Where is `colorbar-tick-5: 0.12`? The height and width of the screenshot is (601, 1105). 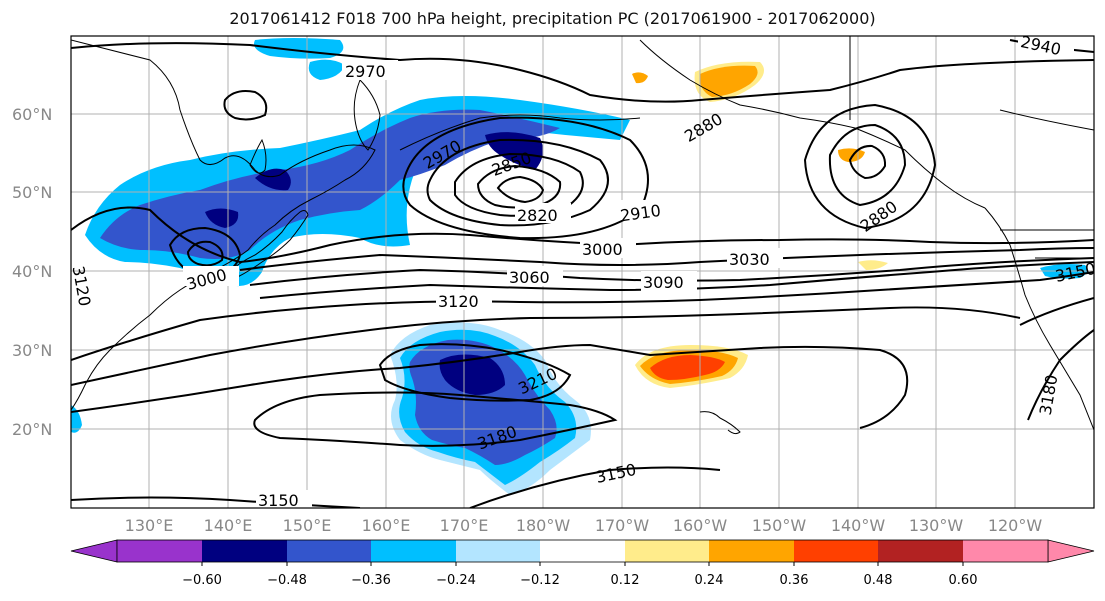 colorbar-tick-5: 0.12 is located at coordinates (625, 580).